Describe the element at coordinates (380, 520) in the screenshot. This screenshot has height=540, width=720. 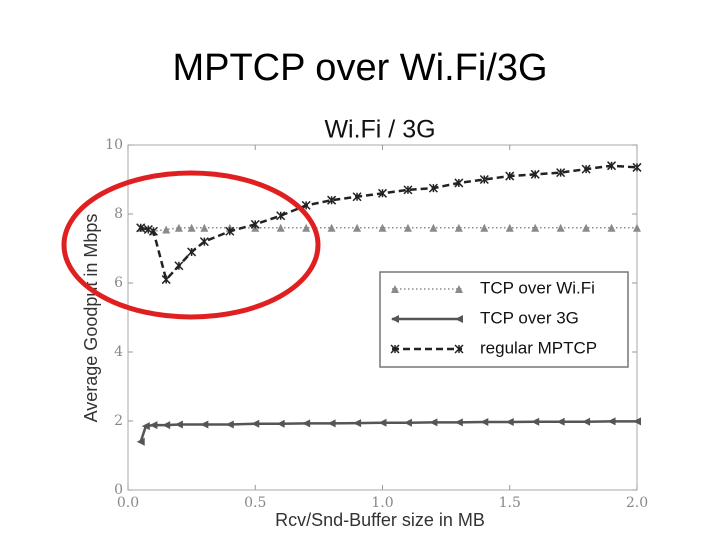
I see `x-axis-label: Rcv/Snd-Buffer size in MB` at that location.